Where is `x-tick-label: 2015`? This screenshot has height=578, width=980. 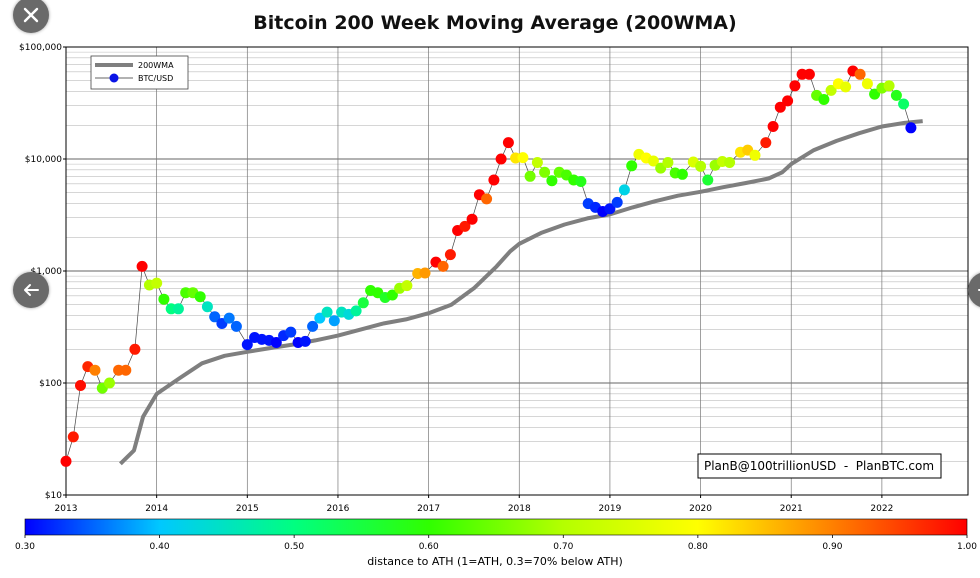
x-tick-label: 2015 is located at coordinates (247, 509).